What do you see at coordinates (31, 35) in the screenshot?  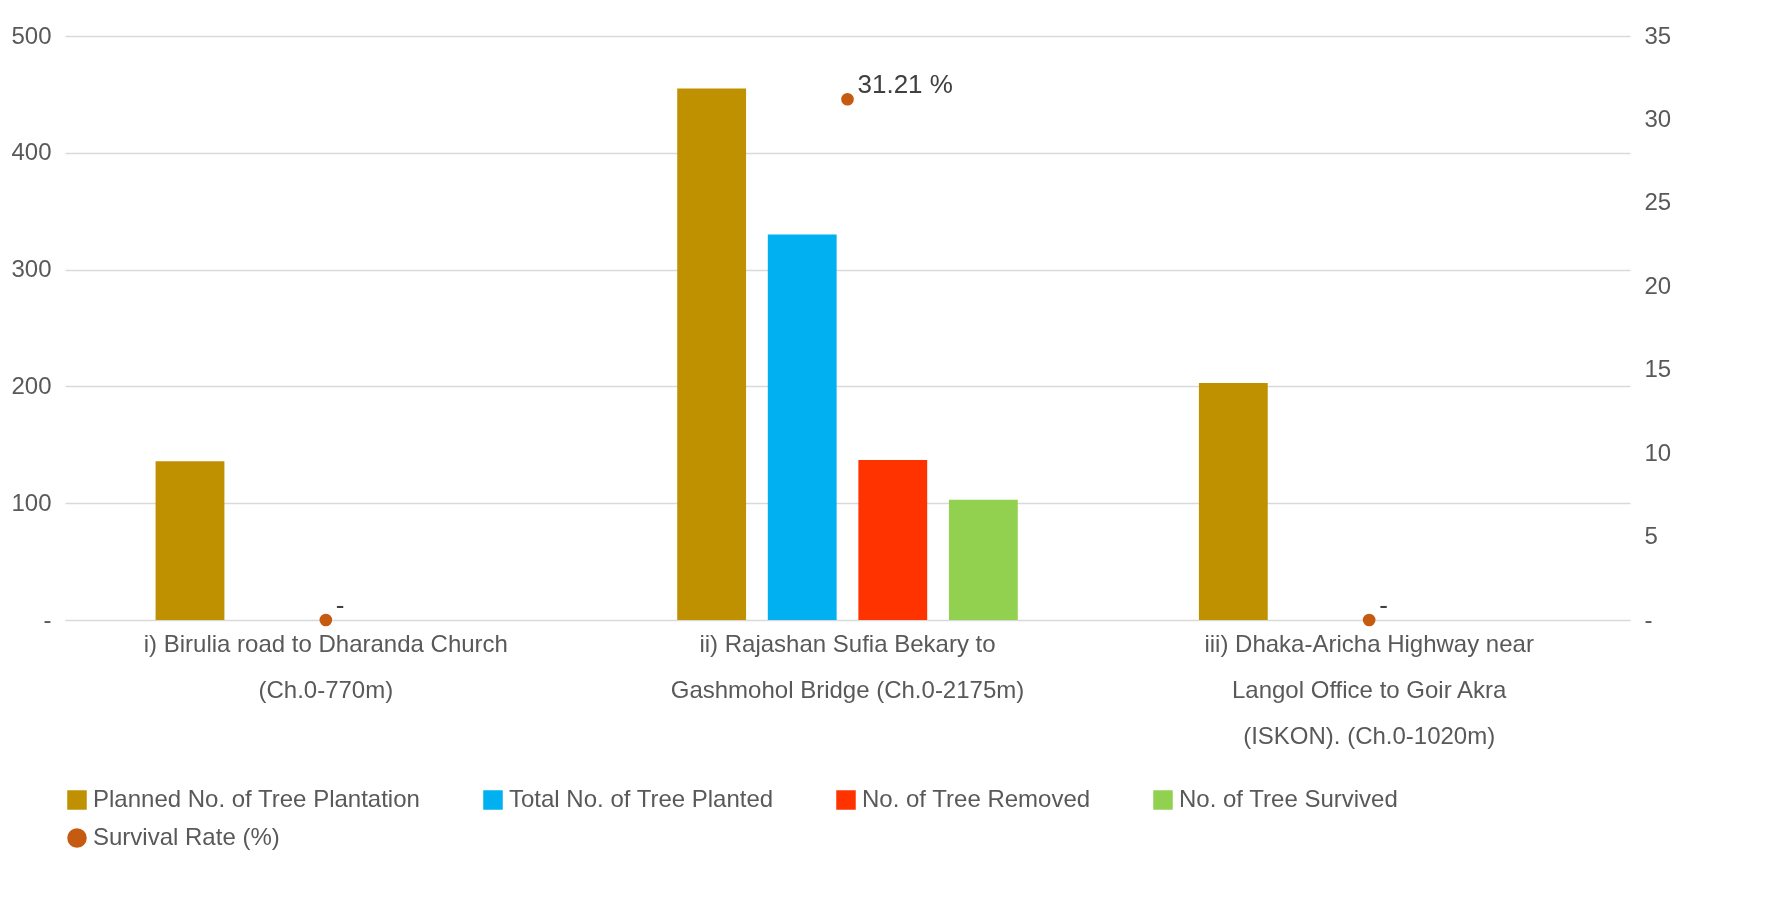 I see `y-tick-label: 500` at bounding box center [31, 35].